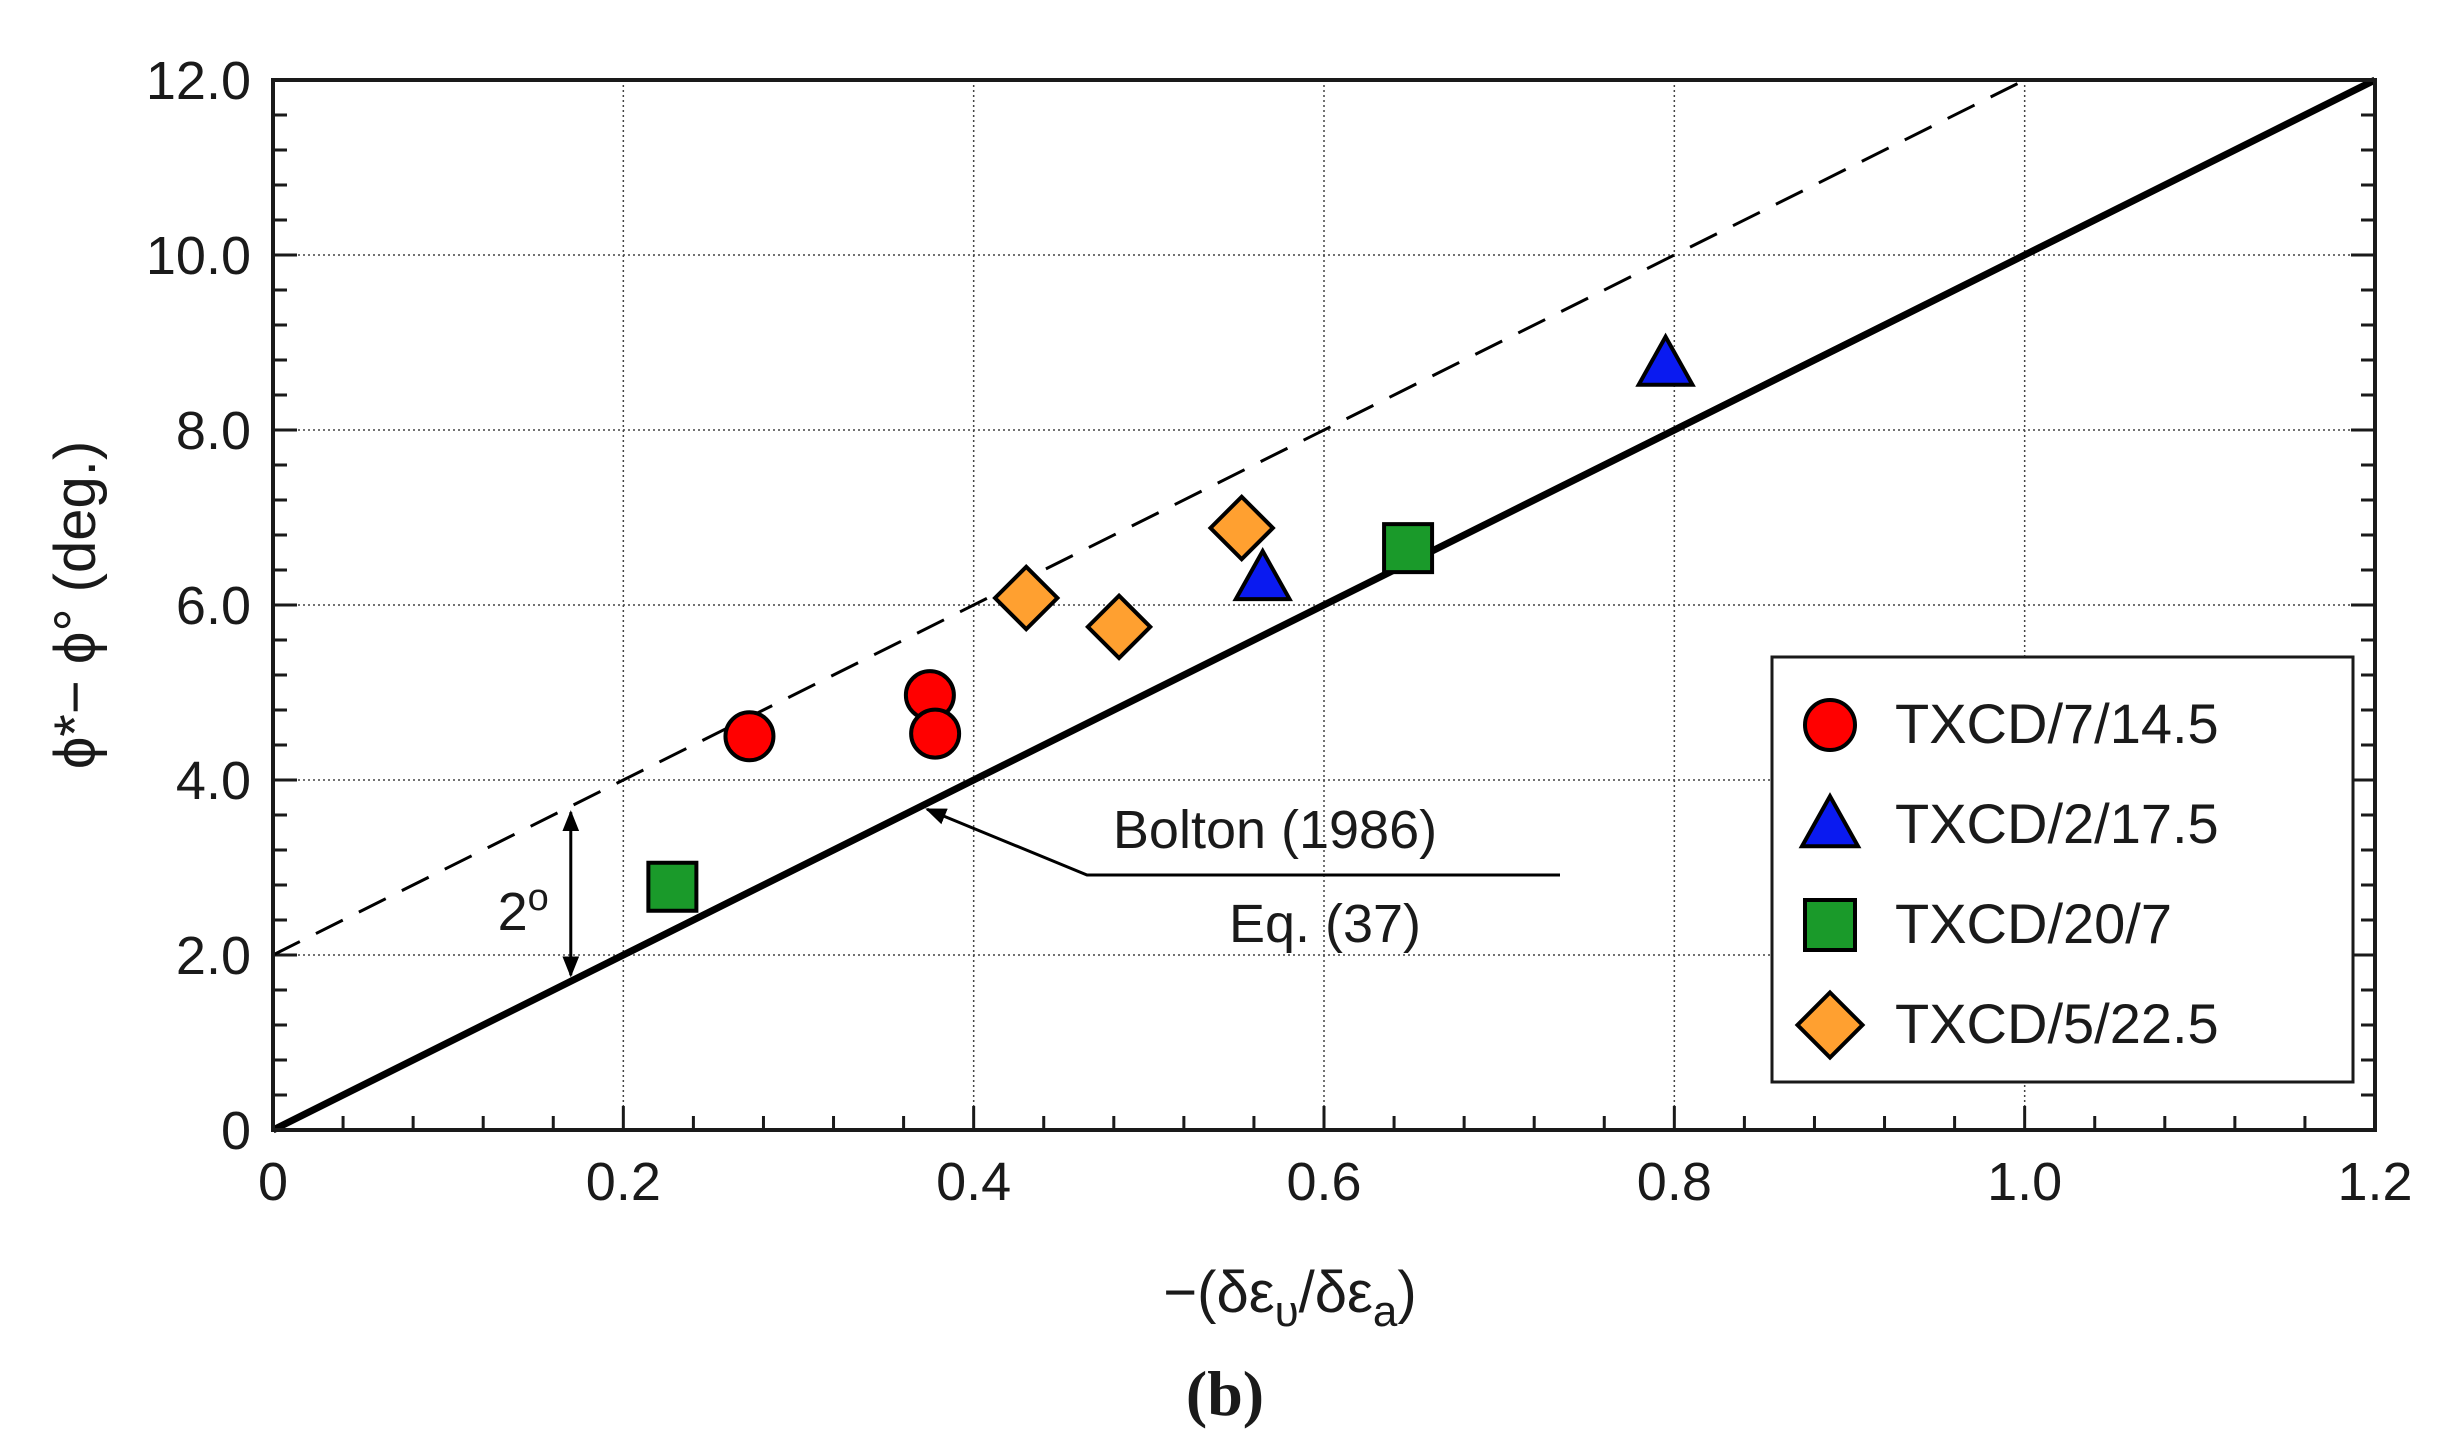 Image resolution: width=2448 pixels, height=1452 pixels. I want to click on y-tick-label: 4.0, so click(213, 781).